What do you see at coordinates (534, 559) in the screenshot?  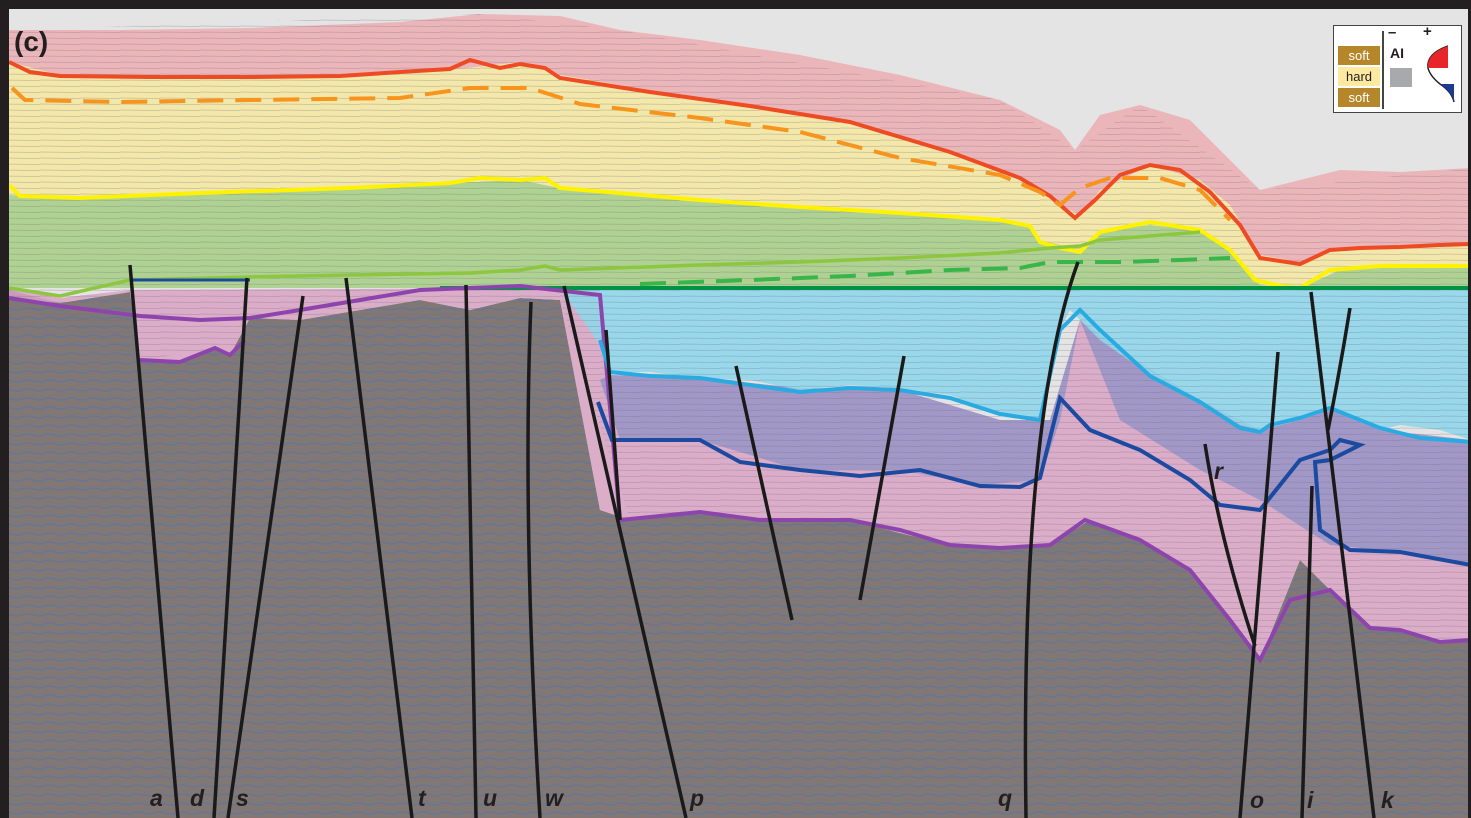 I see `fault-w` at bounding box center [534, 559].